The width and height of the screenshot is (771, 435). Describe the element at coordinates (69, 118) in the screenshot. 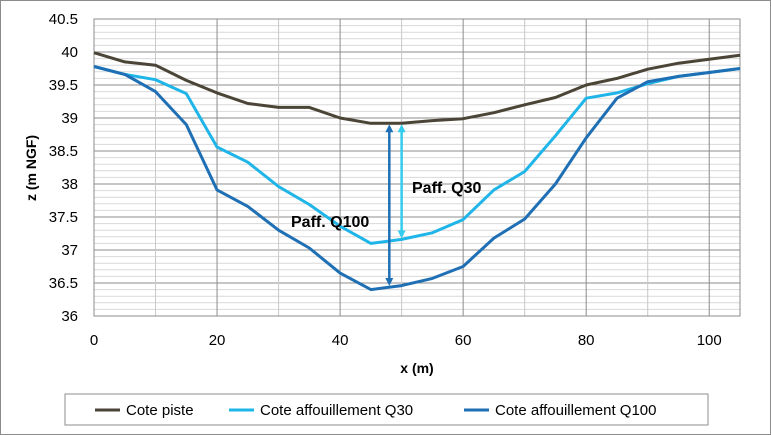

I see `y-tick-label: 39` at that location.